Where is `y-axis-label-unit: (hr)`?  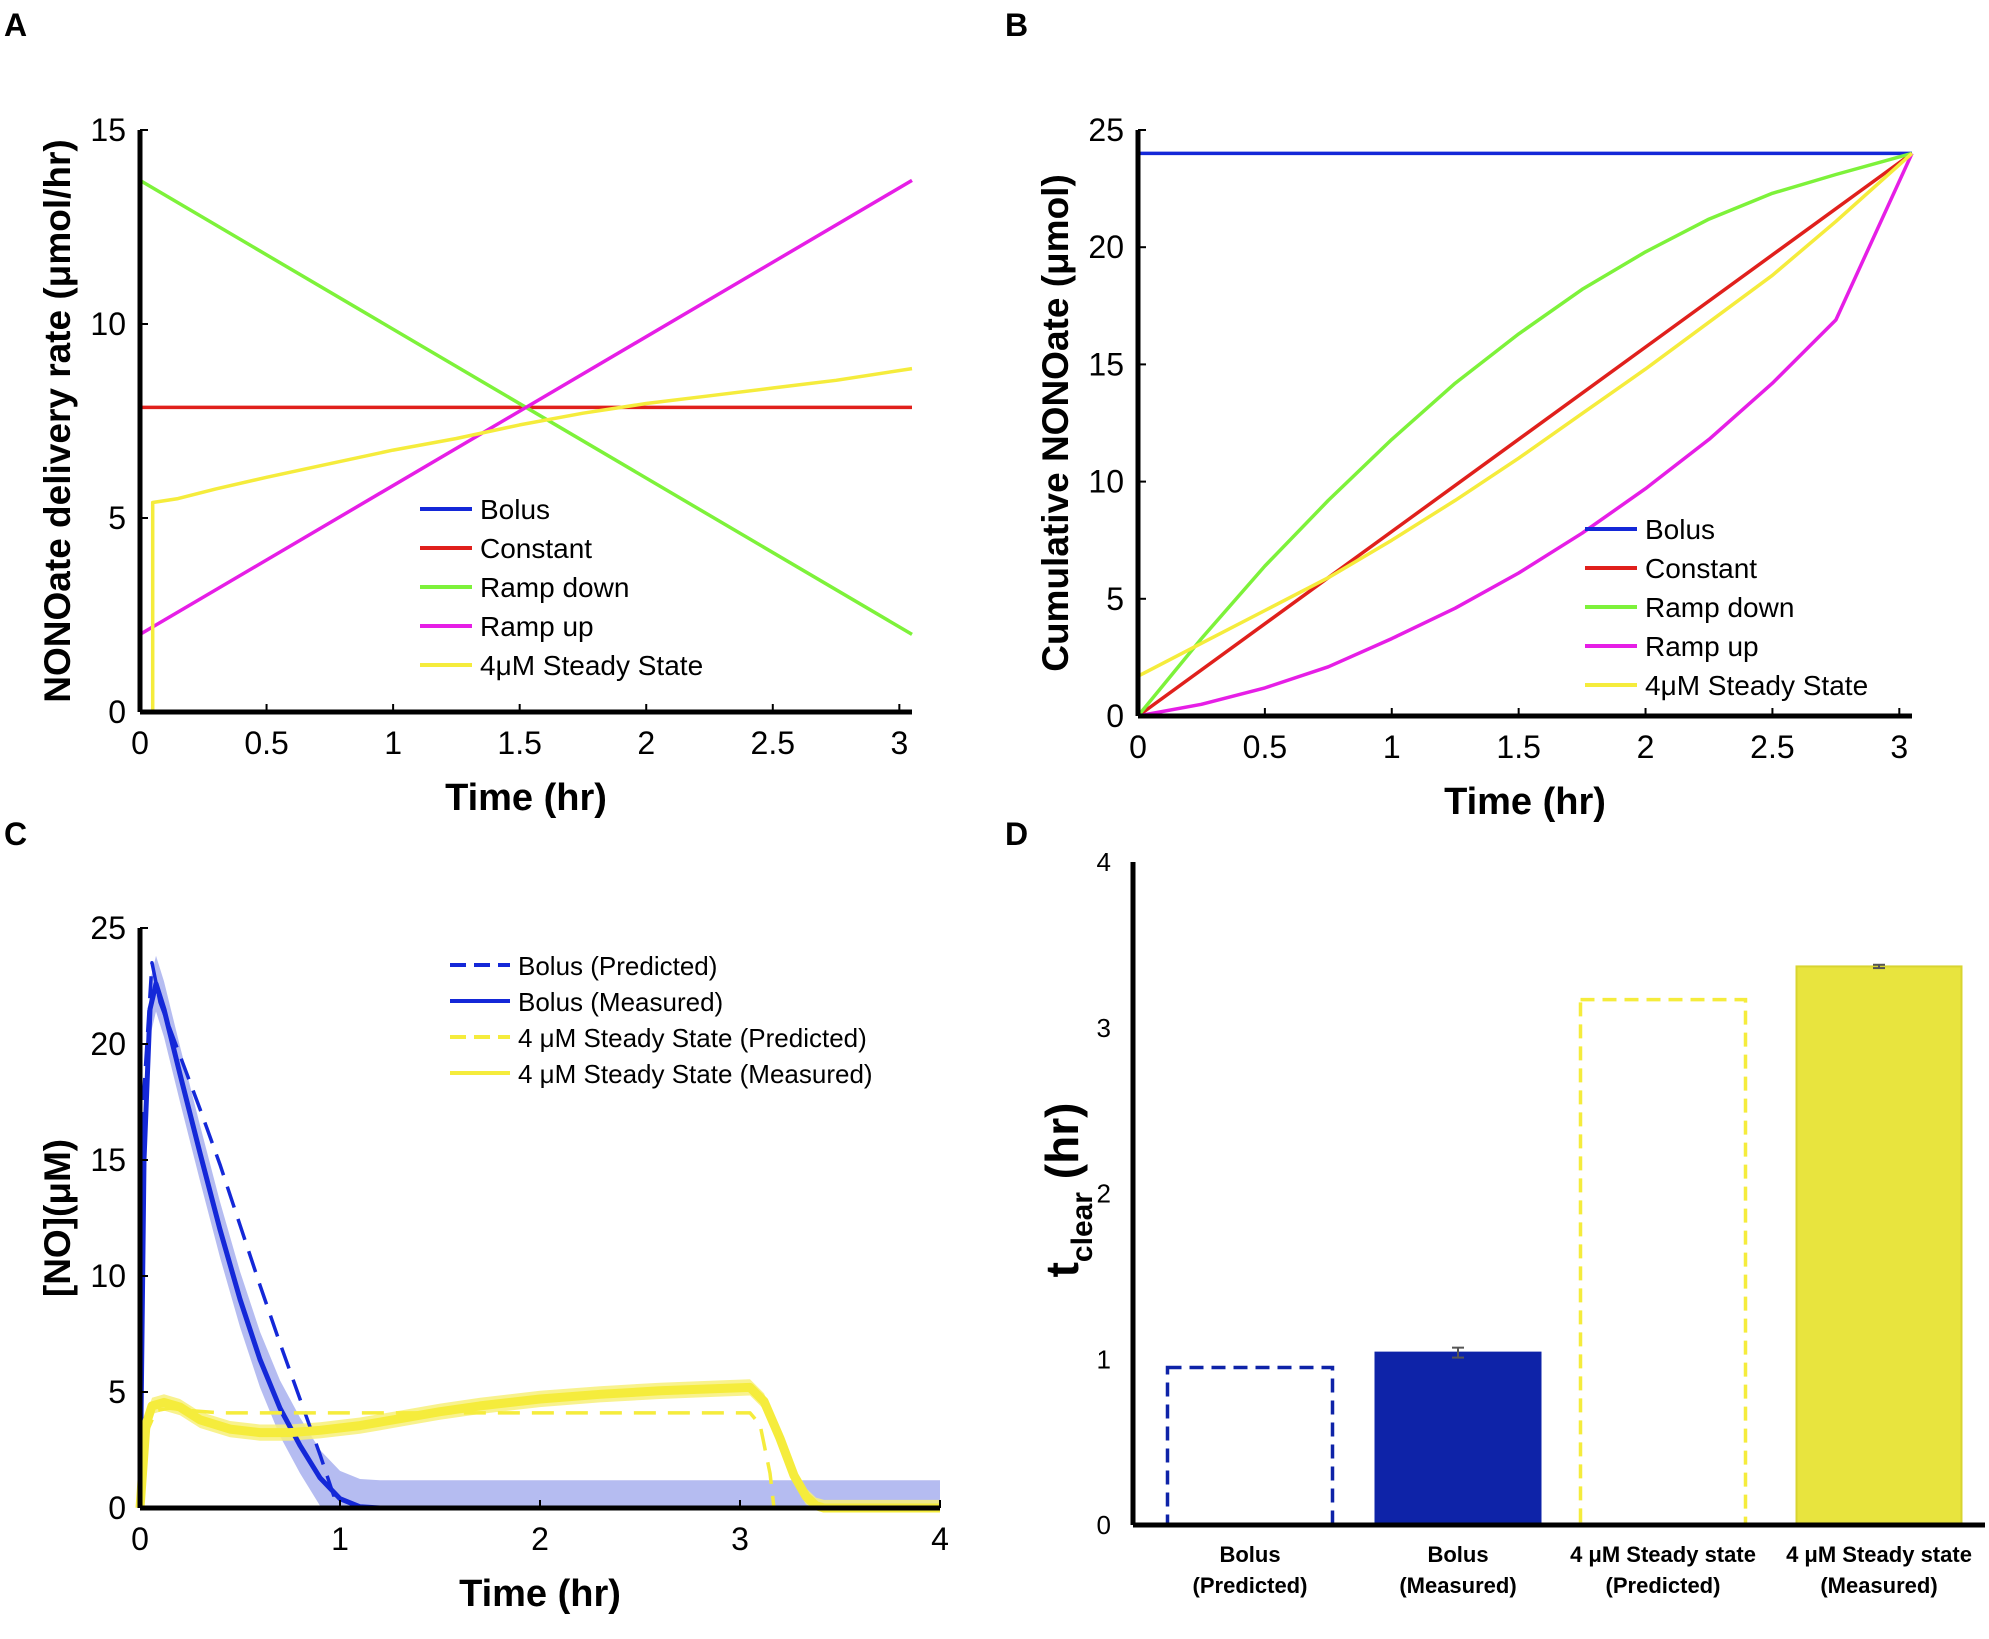 y-axis-label-unit: (hr) is located at coordinates (1062, 1147).